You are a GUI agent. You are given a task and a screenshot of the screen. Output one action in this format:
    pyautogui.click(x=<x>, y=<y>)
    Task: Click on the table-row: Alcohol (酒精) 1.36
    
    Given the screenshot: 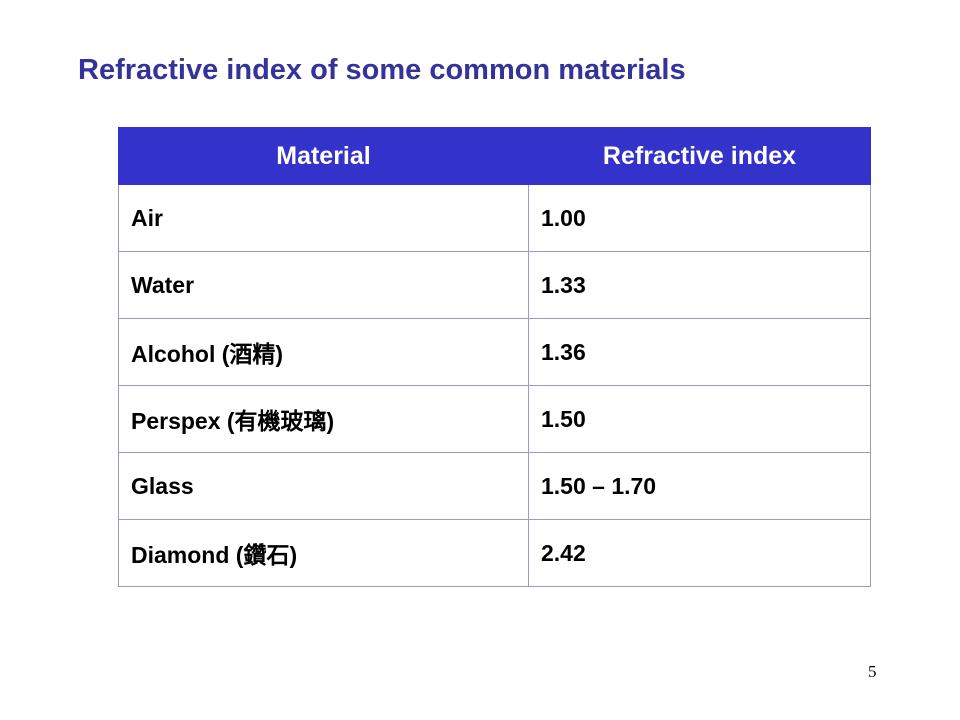 What is the action you would take?
    pyautogui.click(x=494, y=352)
    